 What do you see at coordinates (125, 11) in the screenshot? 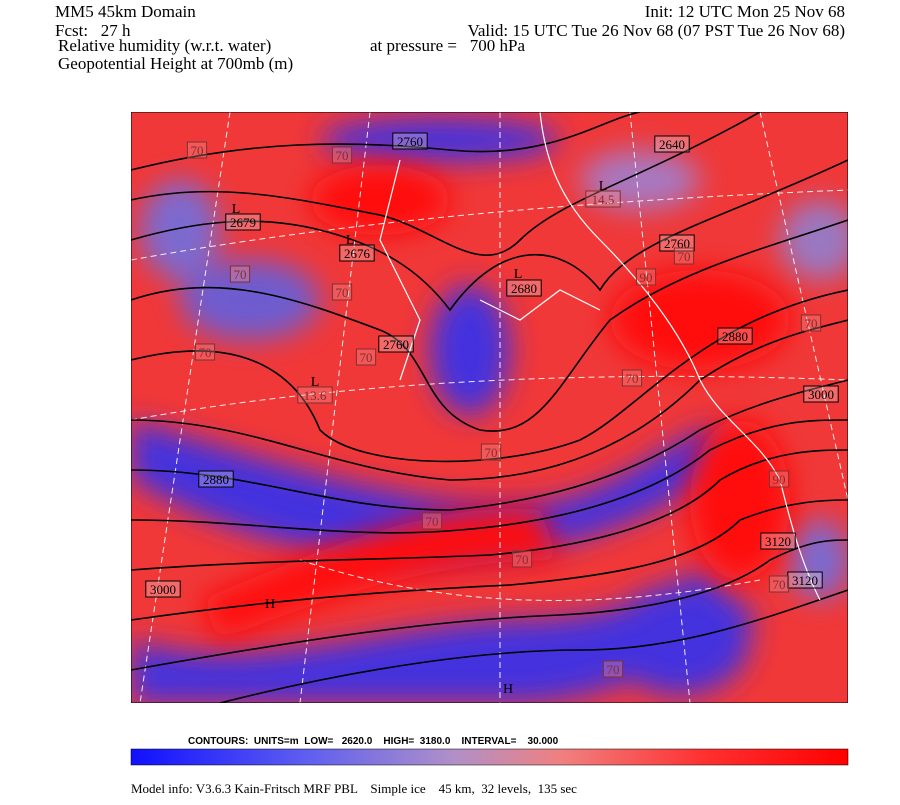
I see `domain: MM5 45km Domain` at bounding box center [125, 11].